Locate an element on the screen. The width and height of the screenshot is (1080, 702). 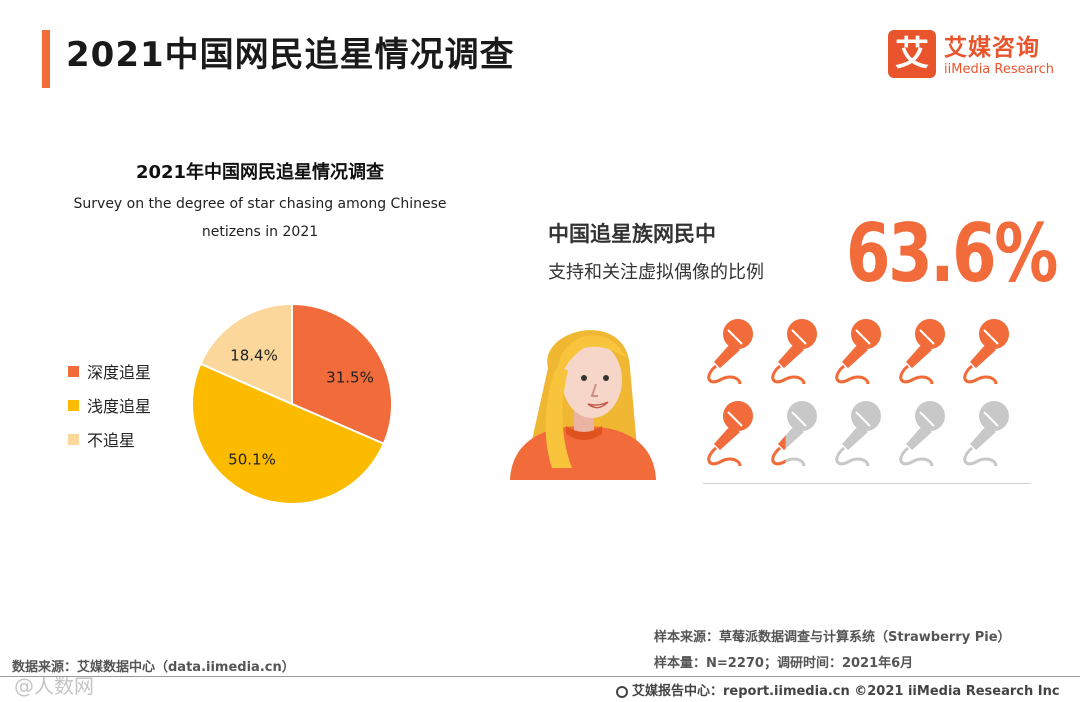
legend-item-deep: 深度追星 is located at coordinates (109, 371).